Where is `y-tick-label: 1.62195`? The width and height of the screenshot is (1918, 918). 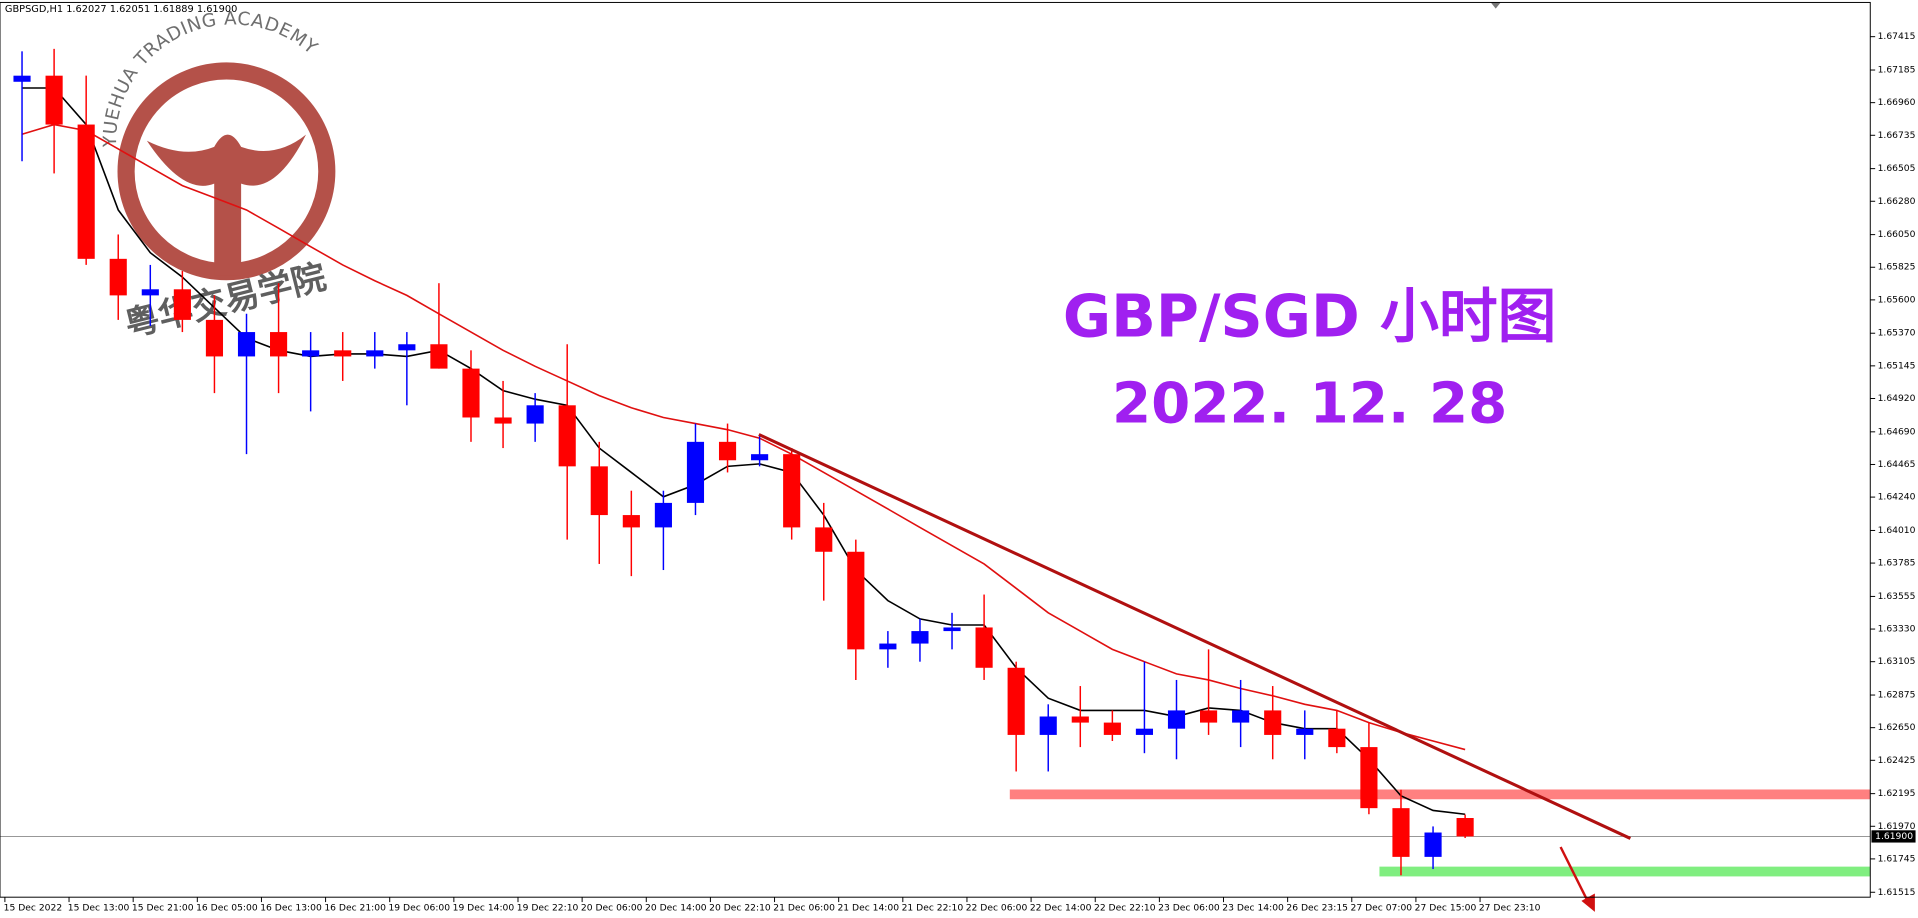 y-tick-label: 1.62195 is located at coordinates (1897, 793).